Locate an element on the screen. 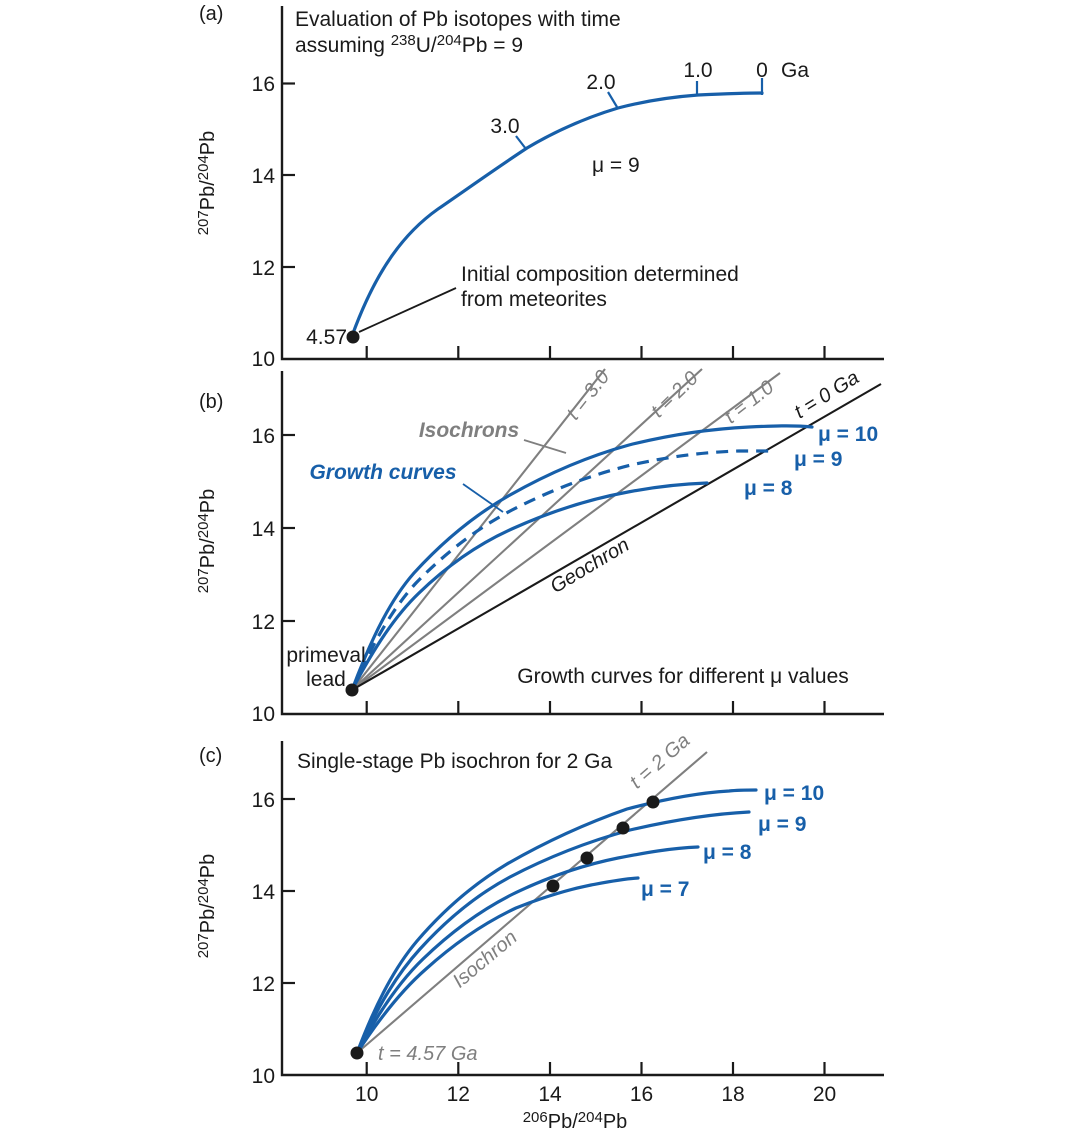 The height and width of the screenshot is (1135, 1080). panel-b-caption: Growth curves for different μ values is located at coordinates (683, 676).